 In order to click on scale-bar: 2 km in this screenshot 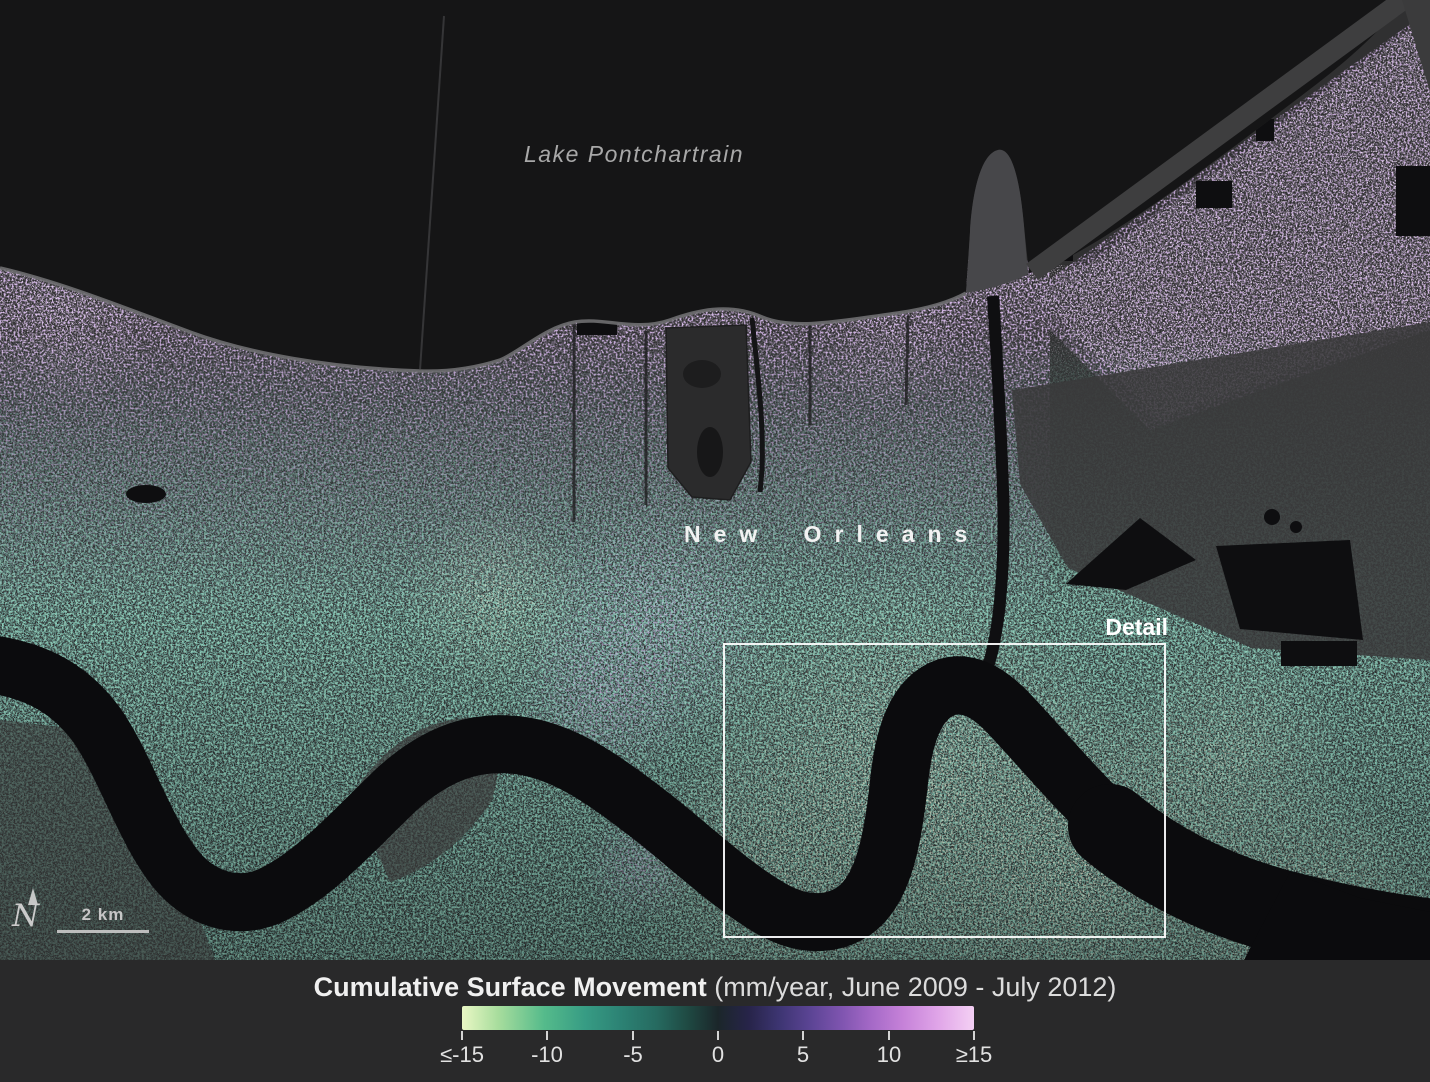, I will do `click(105, 921)`.